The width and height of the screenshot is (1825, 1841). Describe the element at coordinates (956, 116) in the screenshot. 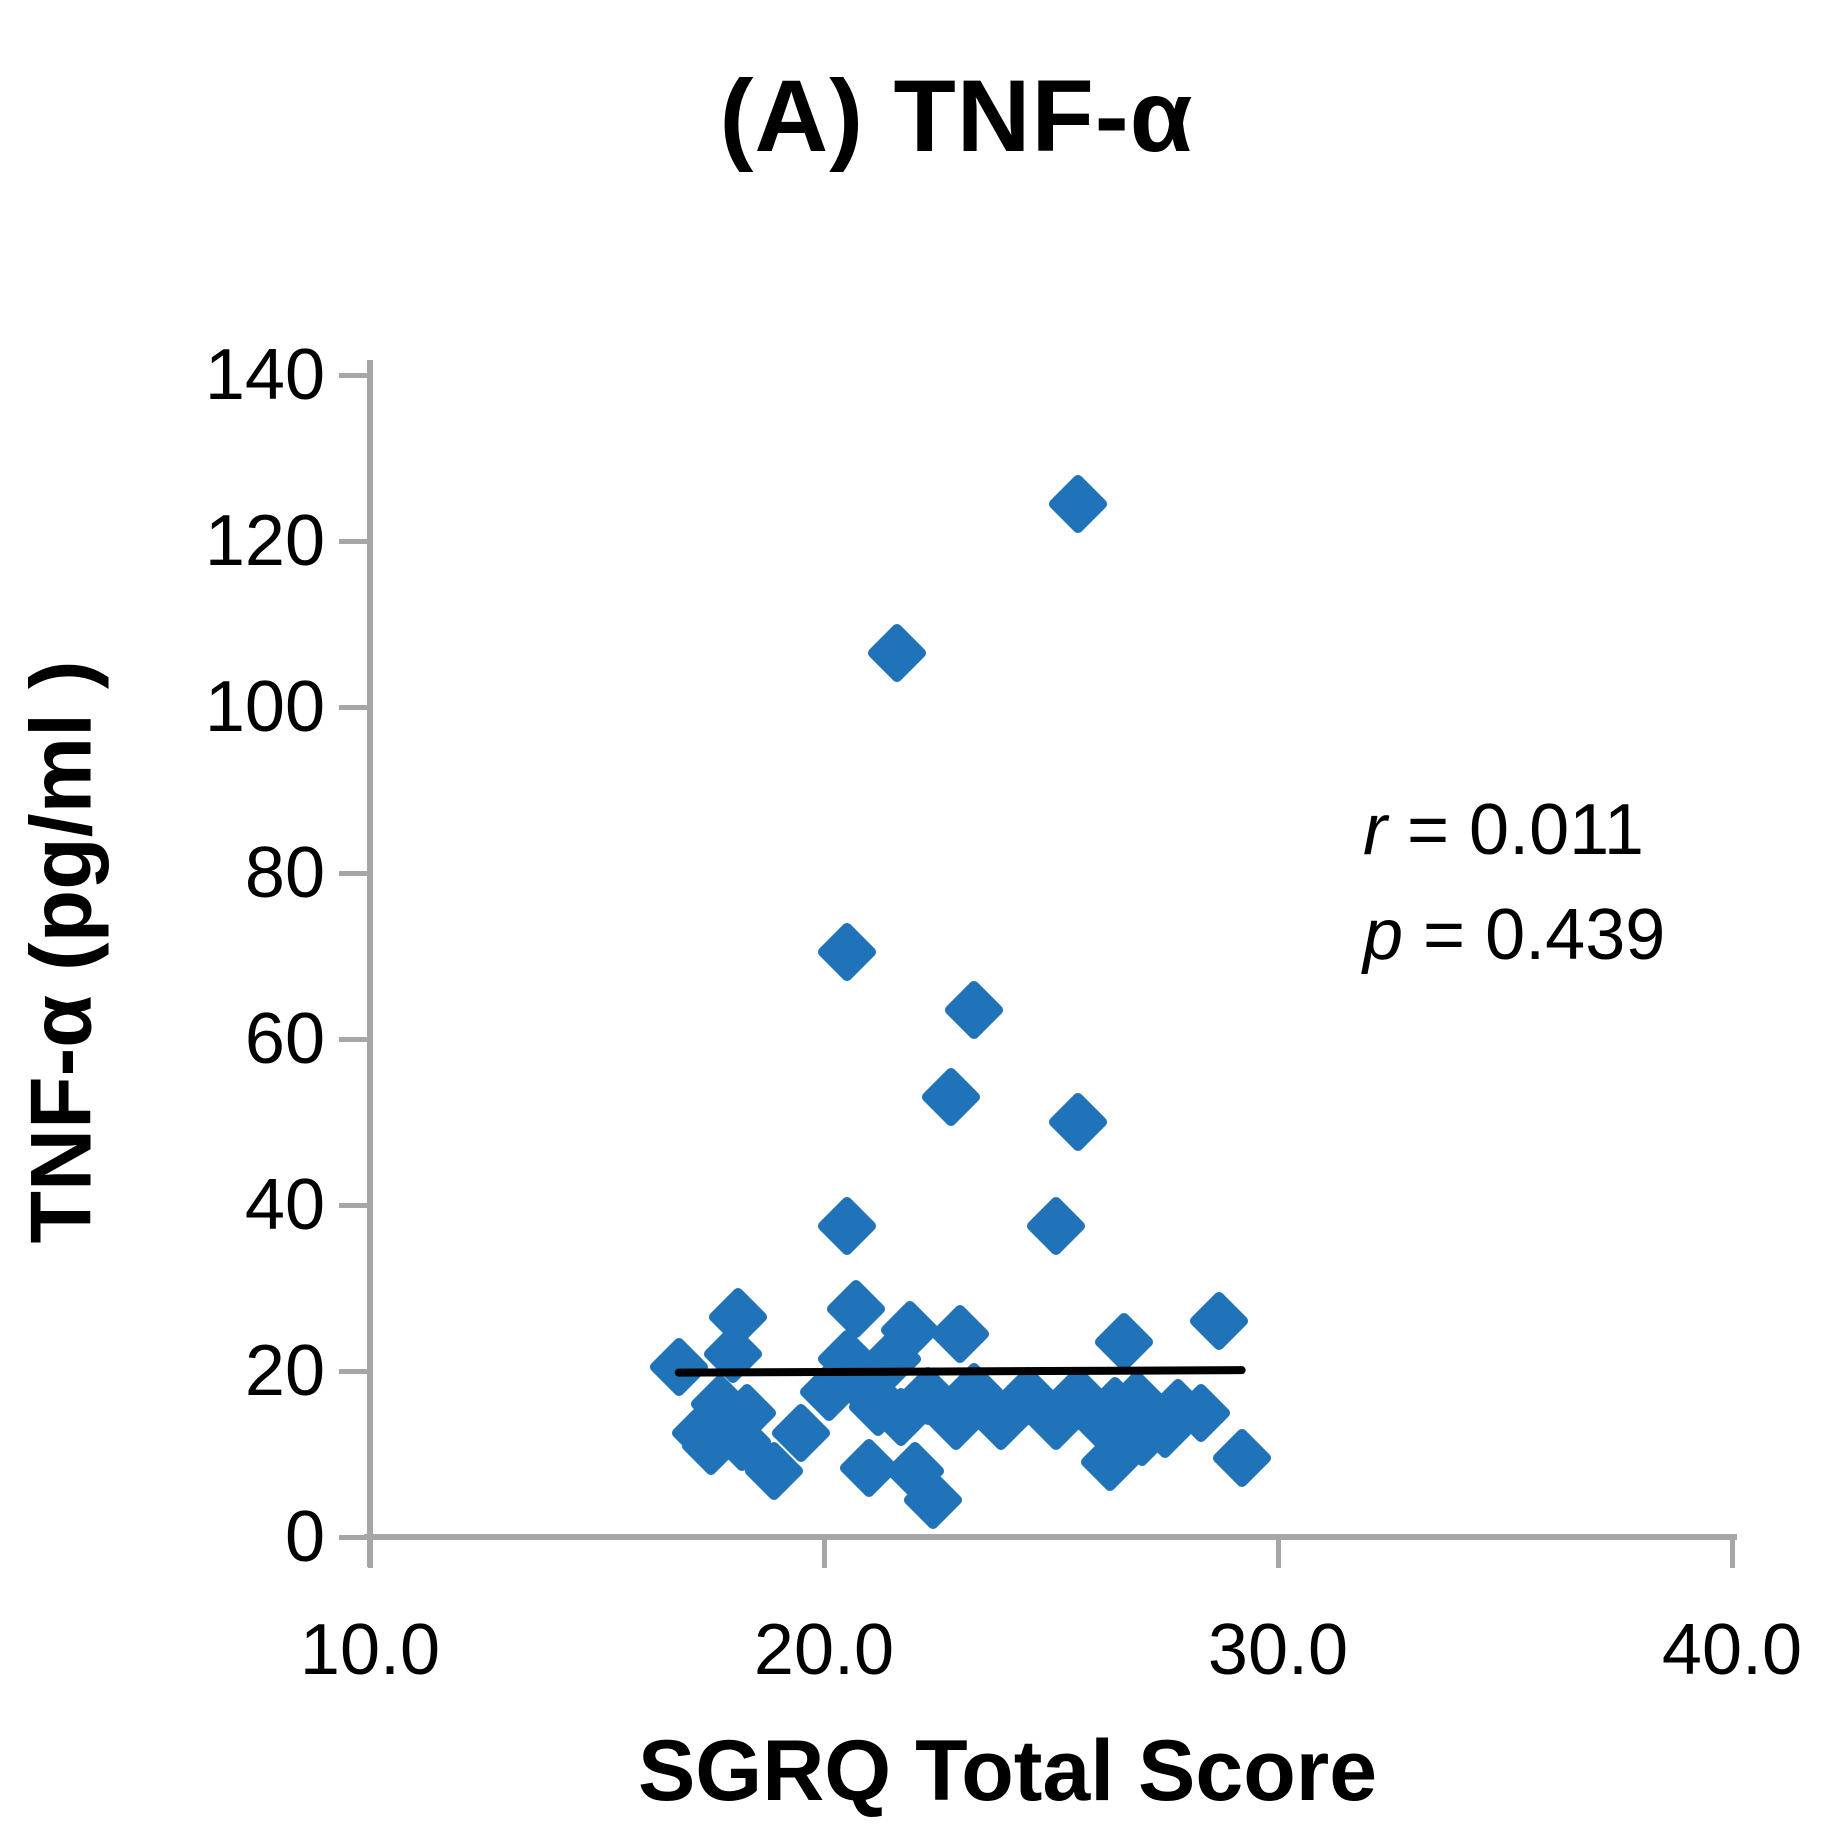

I see `chart-title: (A) TNF-α` at that location.